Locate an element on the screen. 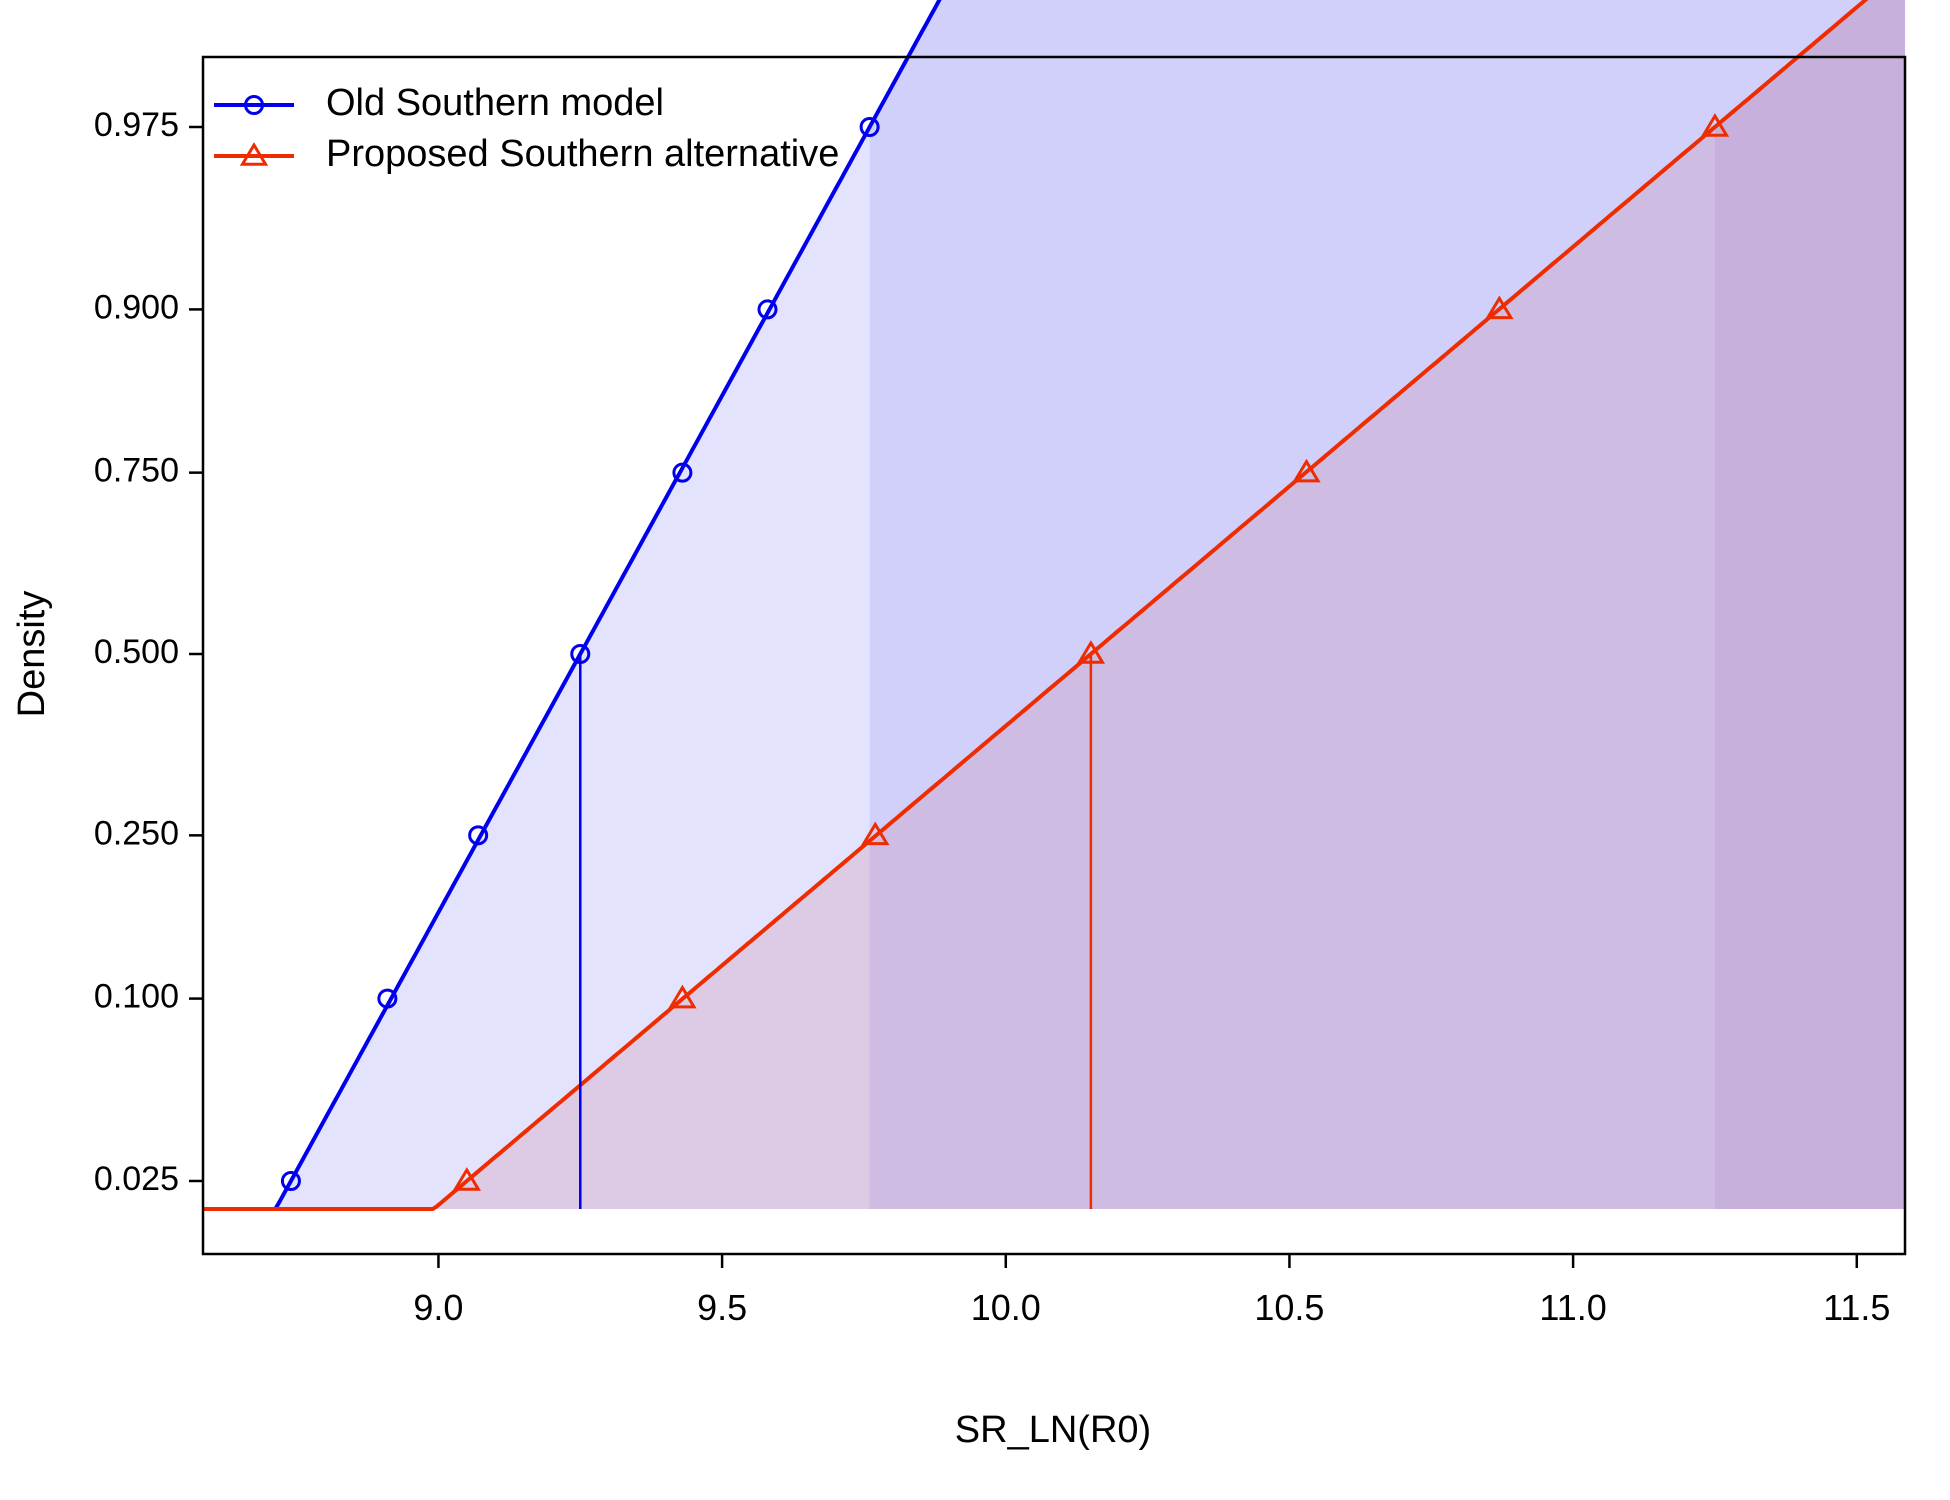 This screenshot has height=1500, width=1950. legend-item-old-southern: Old Southern model is located at coordinates (439, 103).